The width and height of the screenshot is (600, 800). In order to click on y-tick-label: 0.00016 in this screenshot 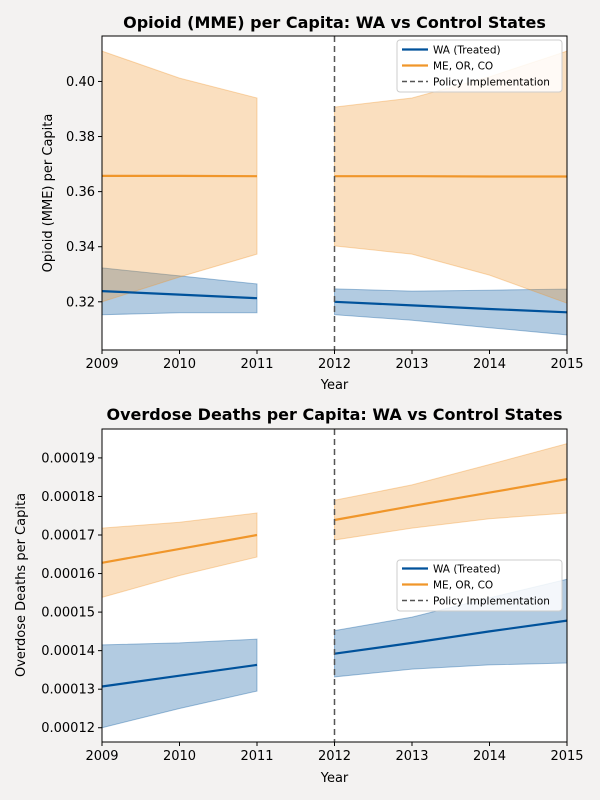, I will do `click(68, 574)`.